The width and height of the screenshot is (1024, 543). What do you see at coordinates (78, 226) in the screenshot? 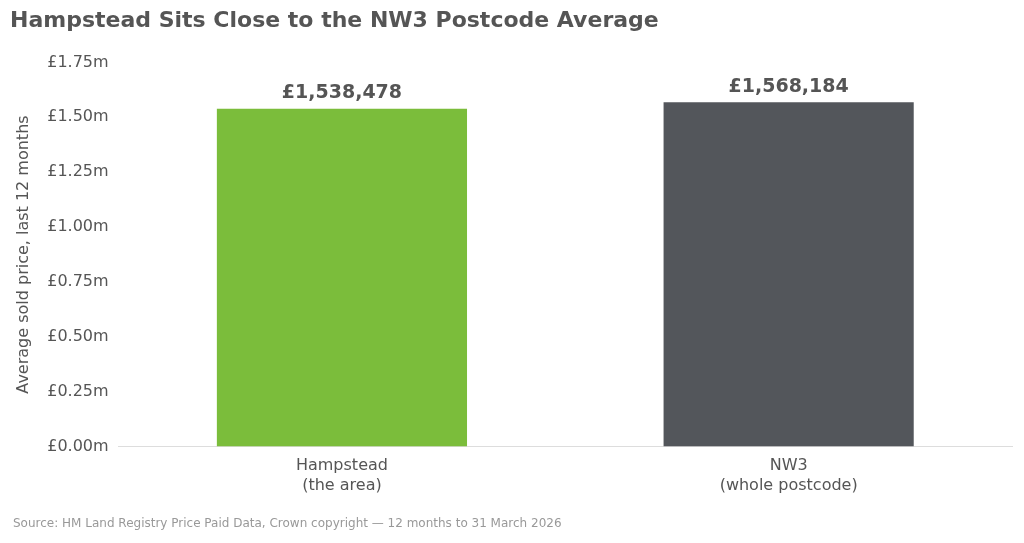
I see `y-tick-label: £1.00m` at bounding box center [78, 226].